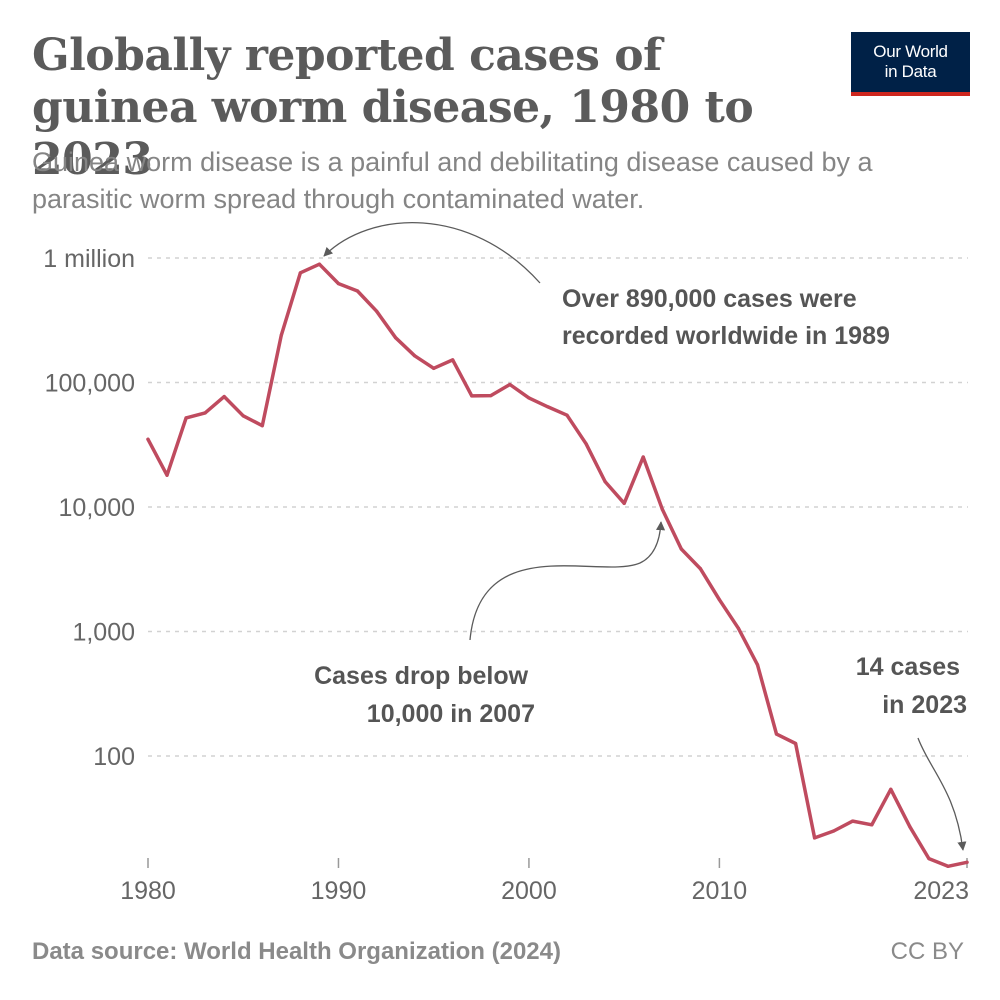  I want to click on y-tick-label: 100,000, so click(90, 384).